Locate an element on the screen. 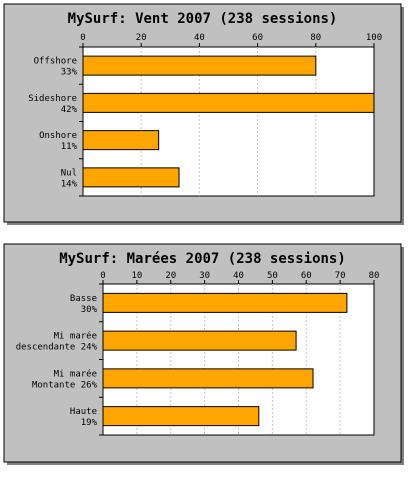 The image size is (415, 478). x-tick-label: 30 is located at coordinates (204, 276).